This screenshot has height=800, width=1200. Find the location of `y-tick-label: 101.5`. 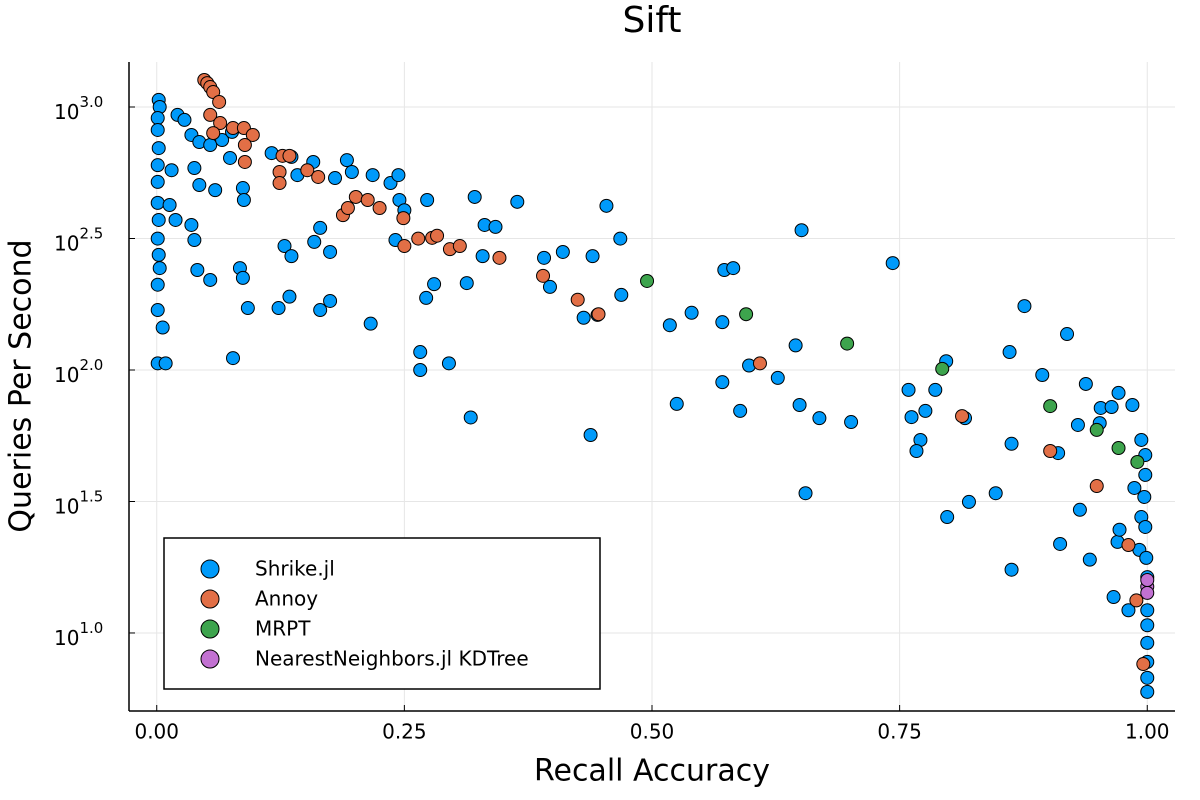

y-tick-label: 101.5 is located at coordinates (78, 502).